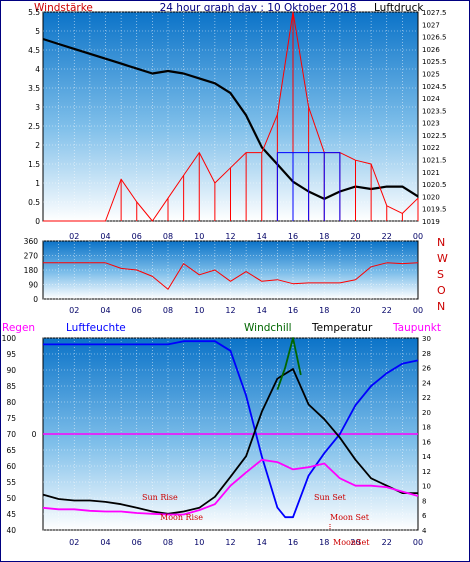 The image size is (470, 562). I want to click on humidity-tick: 70, so click(11, 434).